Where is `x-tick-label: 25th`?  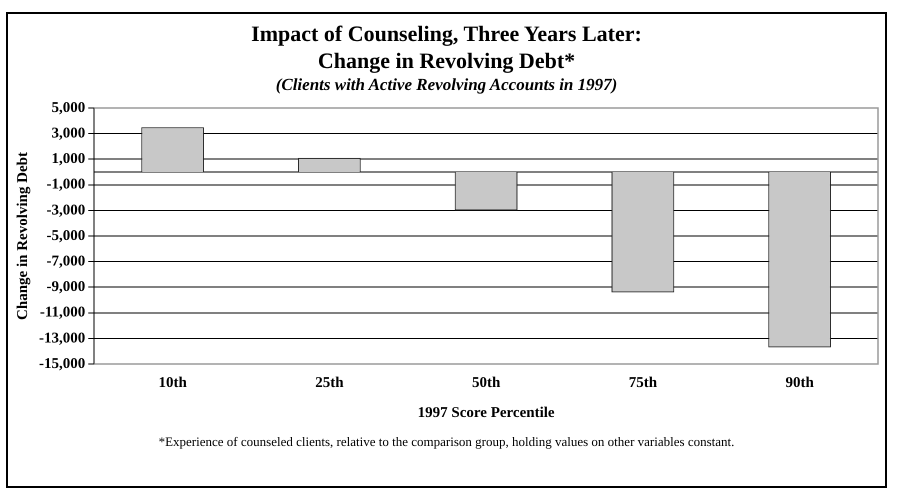
x-tick-label: 25th is located at coordinates (329, 382).